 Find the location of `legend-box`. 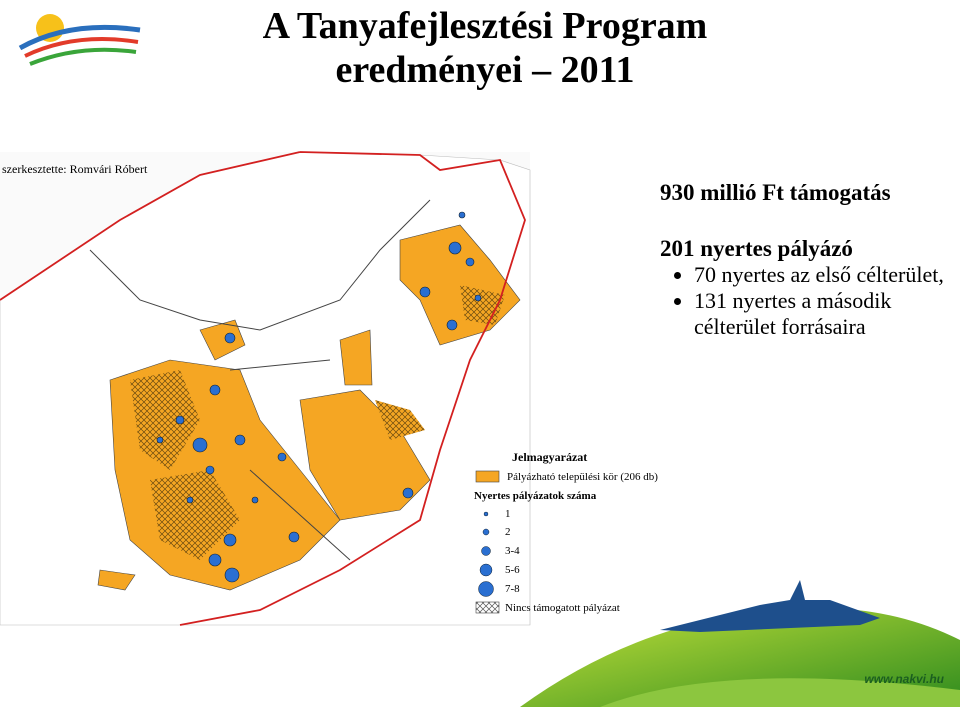

legend-box is located at coordinates (487, 542).